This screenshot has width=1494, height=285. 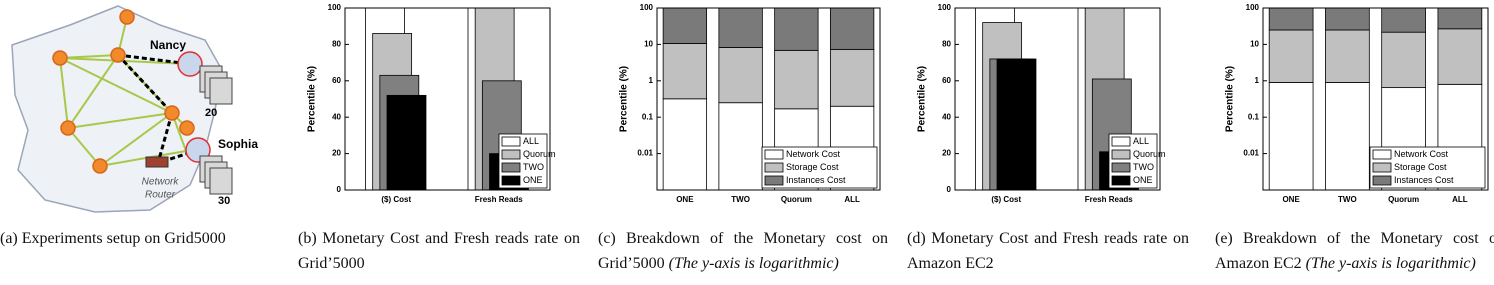 What do you see at coordinates (168, 45) in the screenshot?
I see `site-label: Nancy` at bounding box center [168, 45].